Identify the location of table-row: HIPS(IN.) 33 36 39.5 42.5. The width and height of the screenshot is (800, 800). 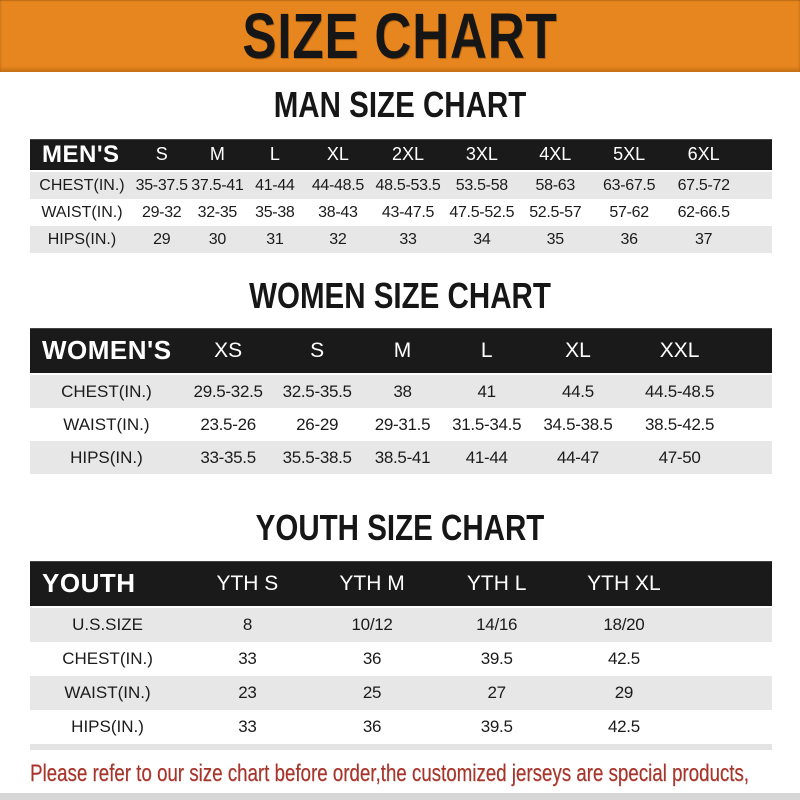
(401, 727).